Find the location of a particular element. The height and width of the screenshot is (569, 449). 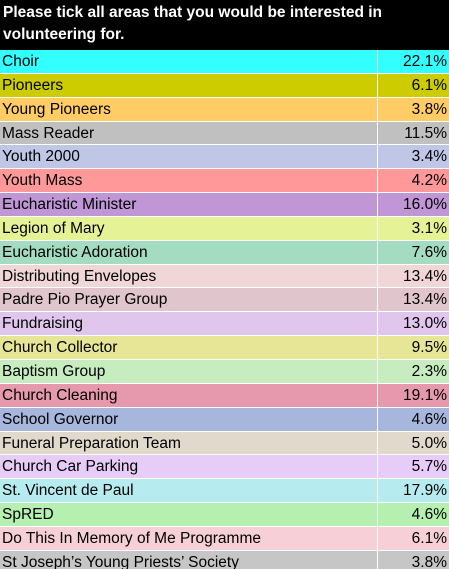

table-row: Youth 2000 3.4% is located at coordinates (224, 157).